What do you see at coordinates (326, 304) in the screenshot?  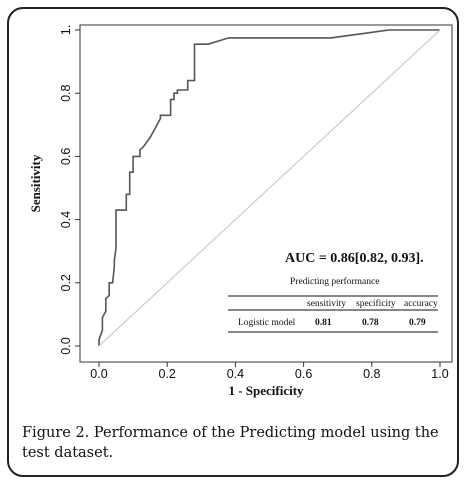 I see `table-header-sensitivity: sensitivity` at bounding box center [326, 304].